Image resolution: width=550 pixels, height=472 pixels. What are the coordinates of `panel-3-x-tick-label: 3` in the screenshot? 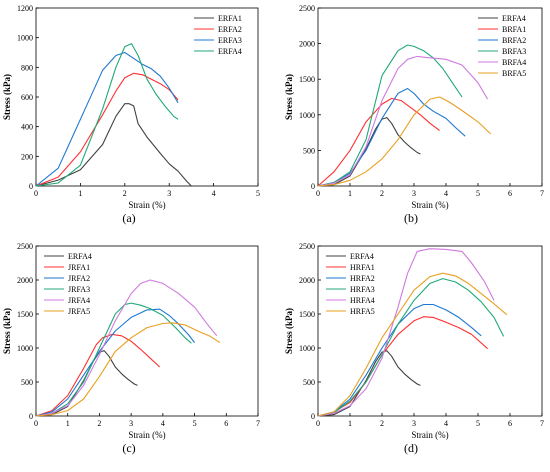 It's located at (131, 423).